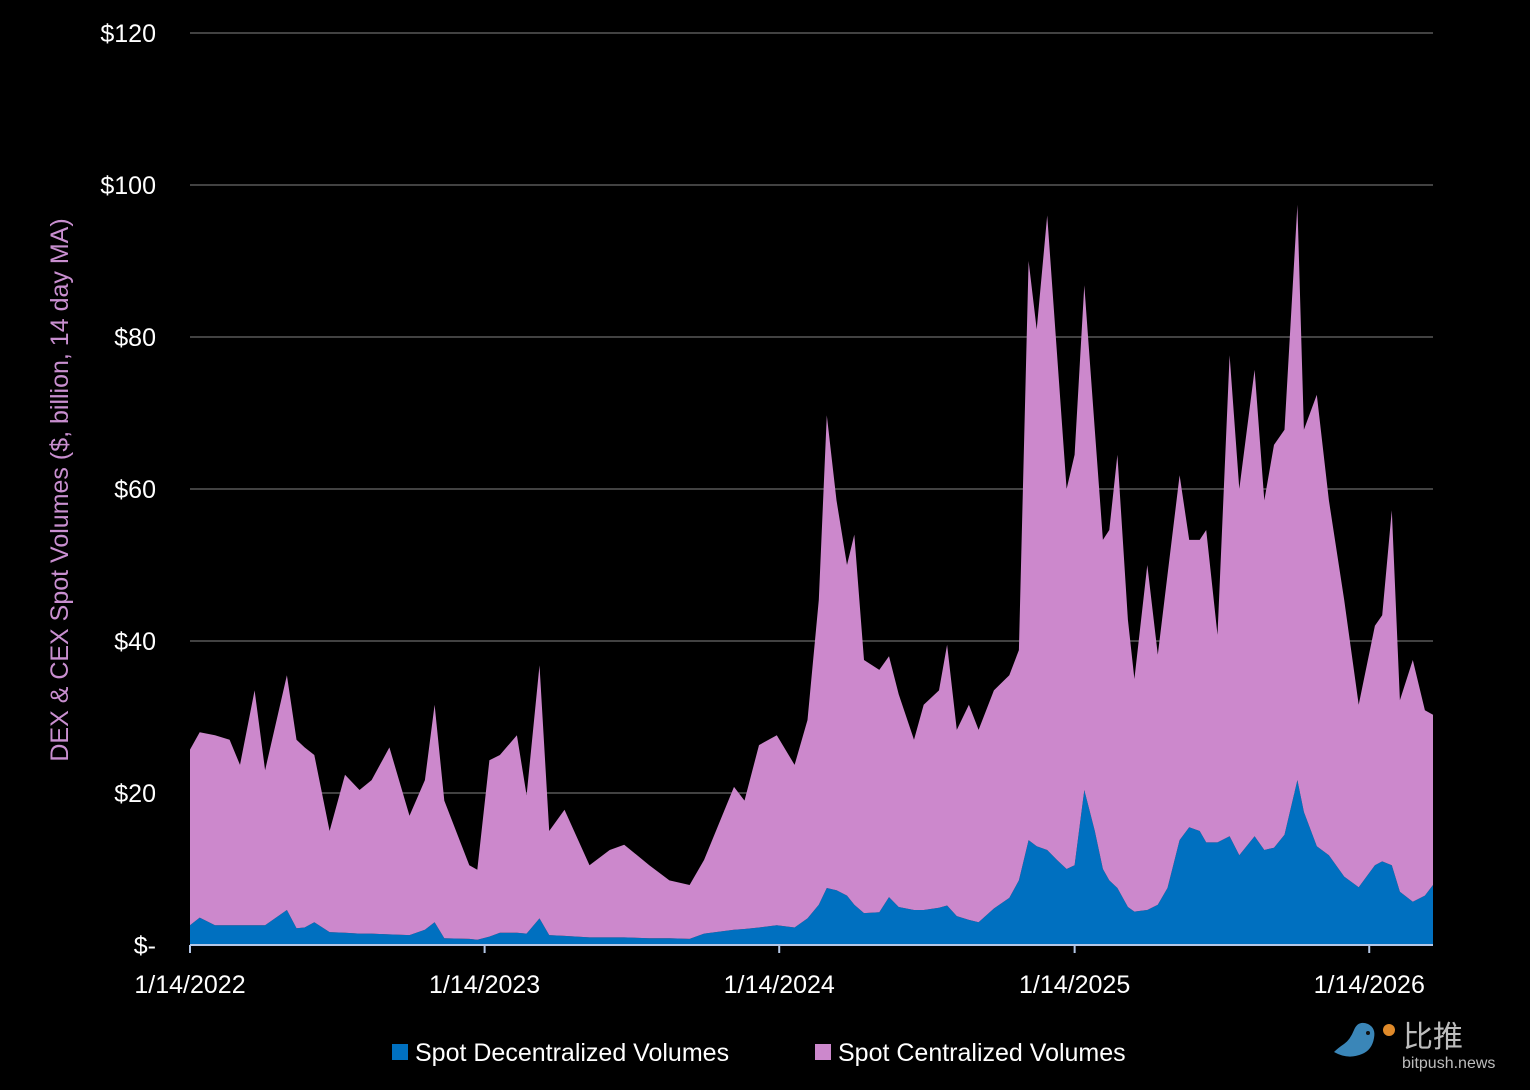 The image size is (1530, 1090). Describe the element at coordinates (982, 1053) in the screenshot. I see `legend-label: Spot Centralized Volumes` at that location.